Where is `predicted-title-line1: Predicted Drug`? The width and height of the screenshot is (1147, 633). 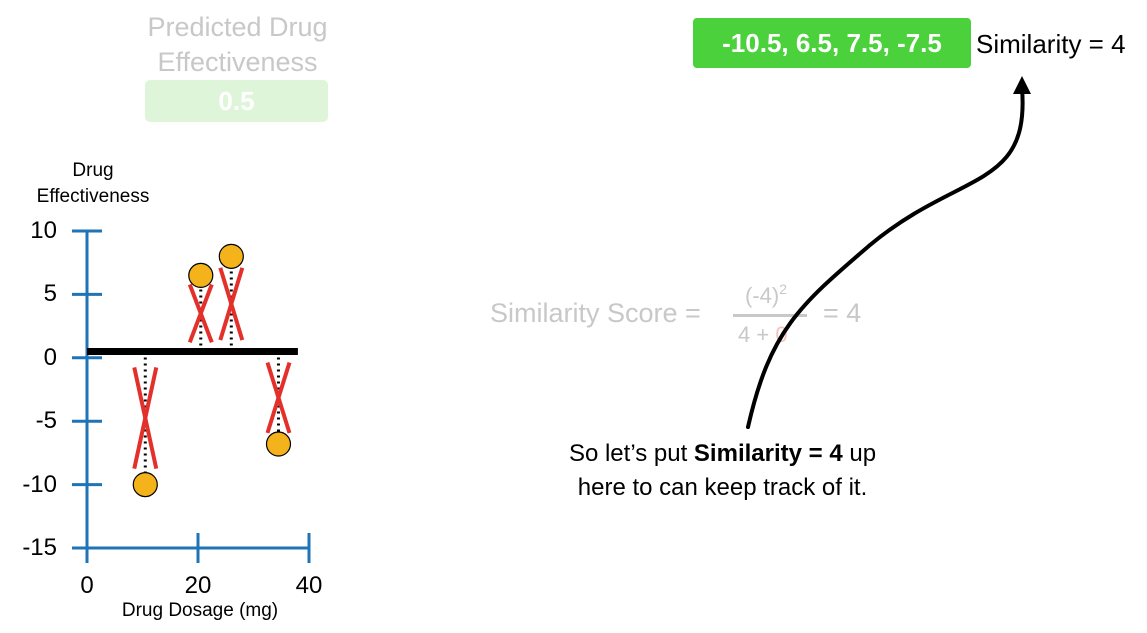
predicted-title-line1: Predicted Drug is located at coordinates (237, 27).